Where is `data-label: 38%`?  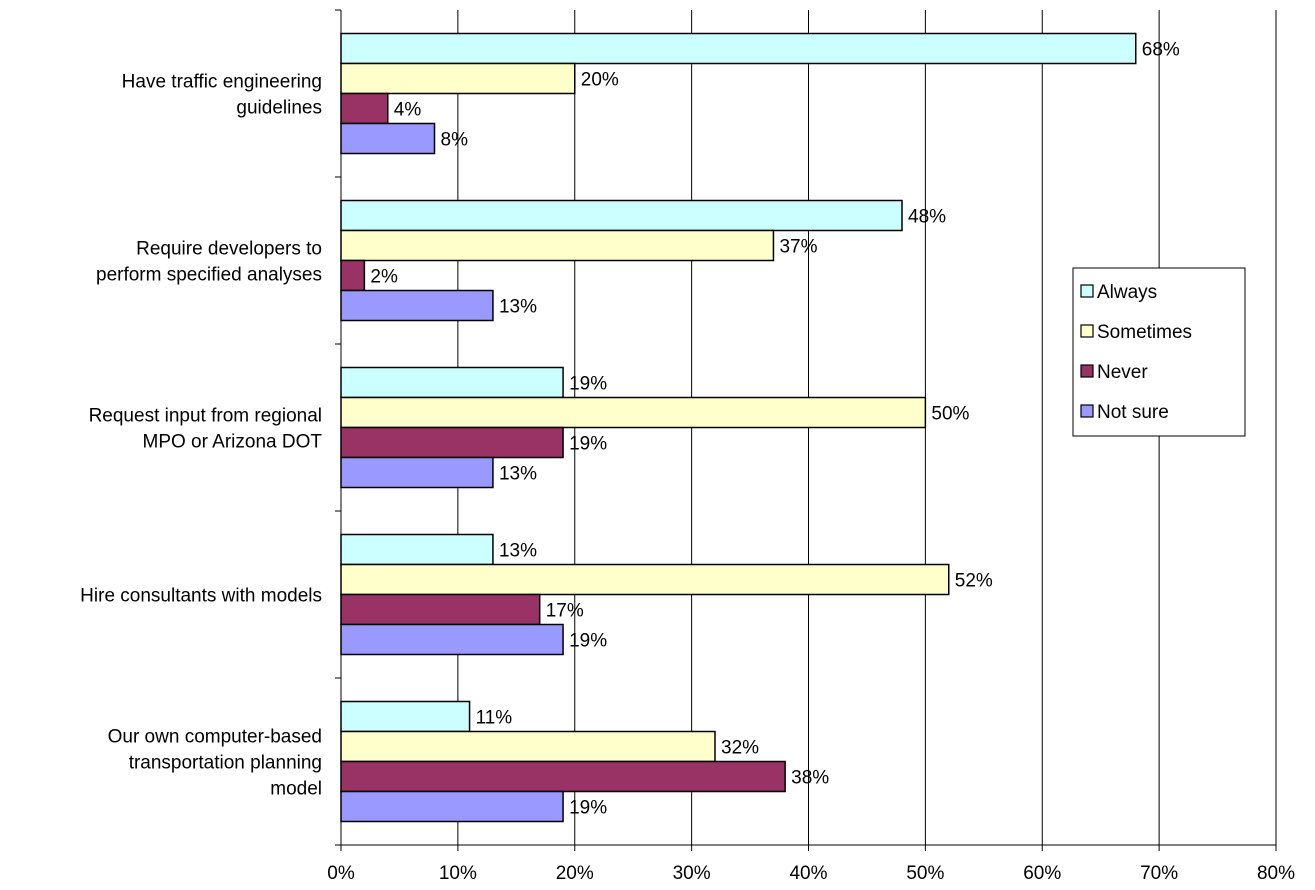
data-label: 38% is located at coordinates (810, 778).